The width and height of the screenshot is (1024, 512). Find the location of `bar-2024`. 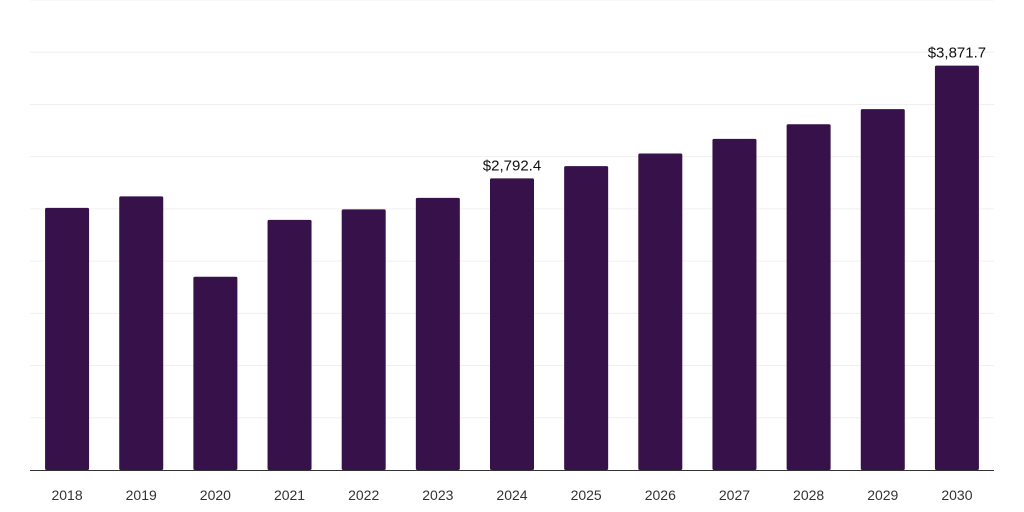

bar-2024 is located at coordinates (512, 324).